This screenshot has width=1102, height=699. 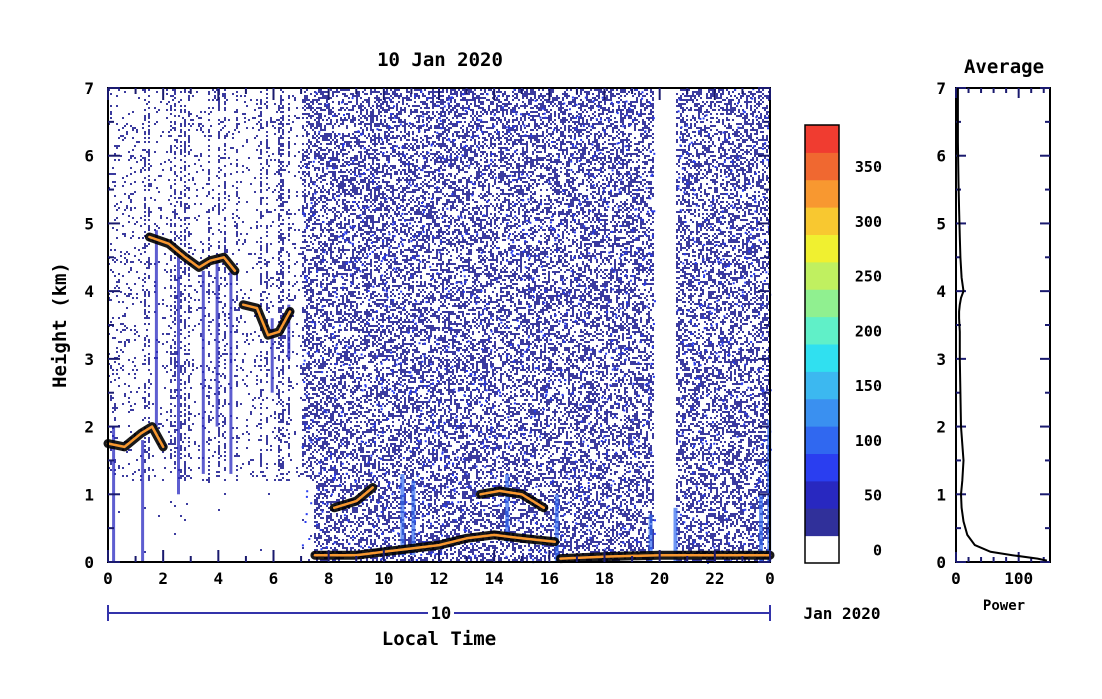 What do you see at coordinates (877, 550) in the screenshot?
I see `colorbar-tick-label: 0` at bounding box center [877, 550].